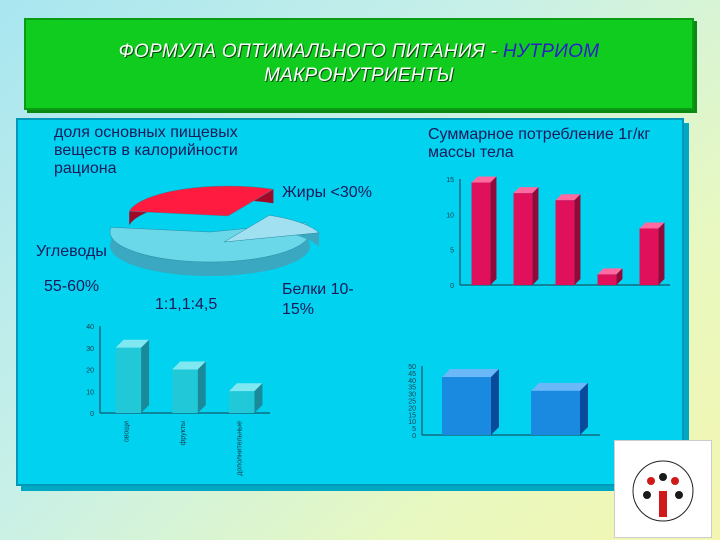 This screenshot has width=720, height=540. What do you see at coordinates (327, 192) in the screenshot?
I see `fats-label: Жиры <30%` at bounding box center [327, 192].